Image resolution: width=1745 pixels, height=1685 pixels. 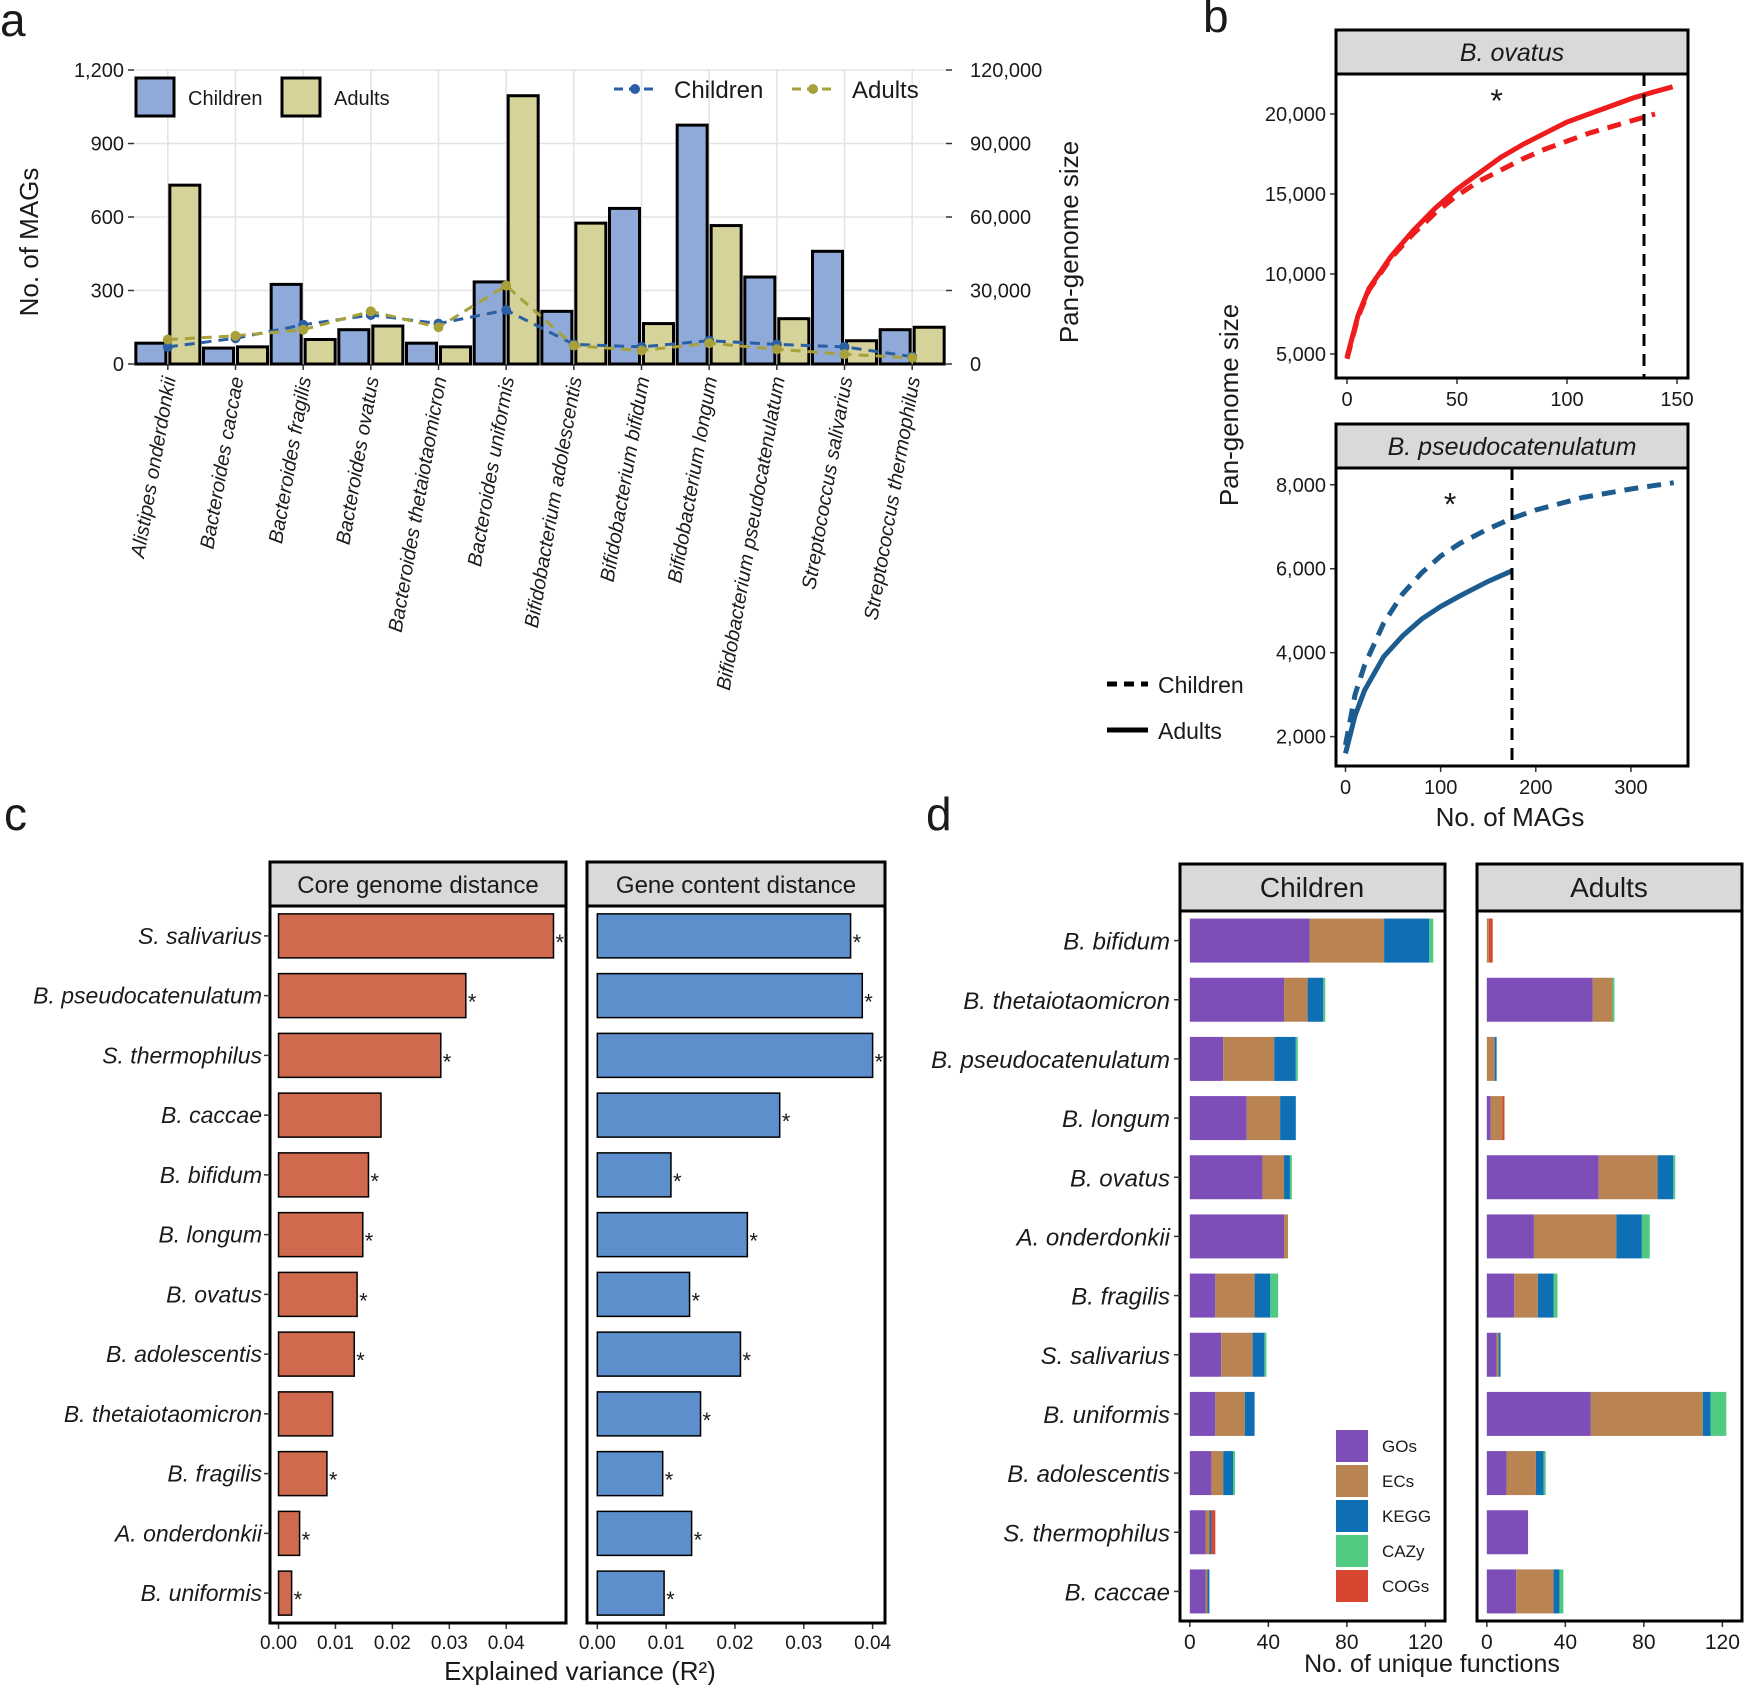 I want to click on x-tick-label-gene-content-distance-0: 0.00, so click(x=597, y=1643).